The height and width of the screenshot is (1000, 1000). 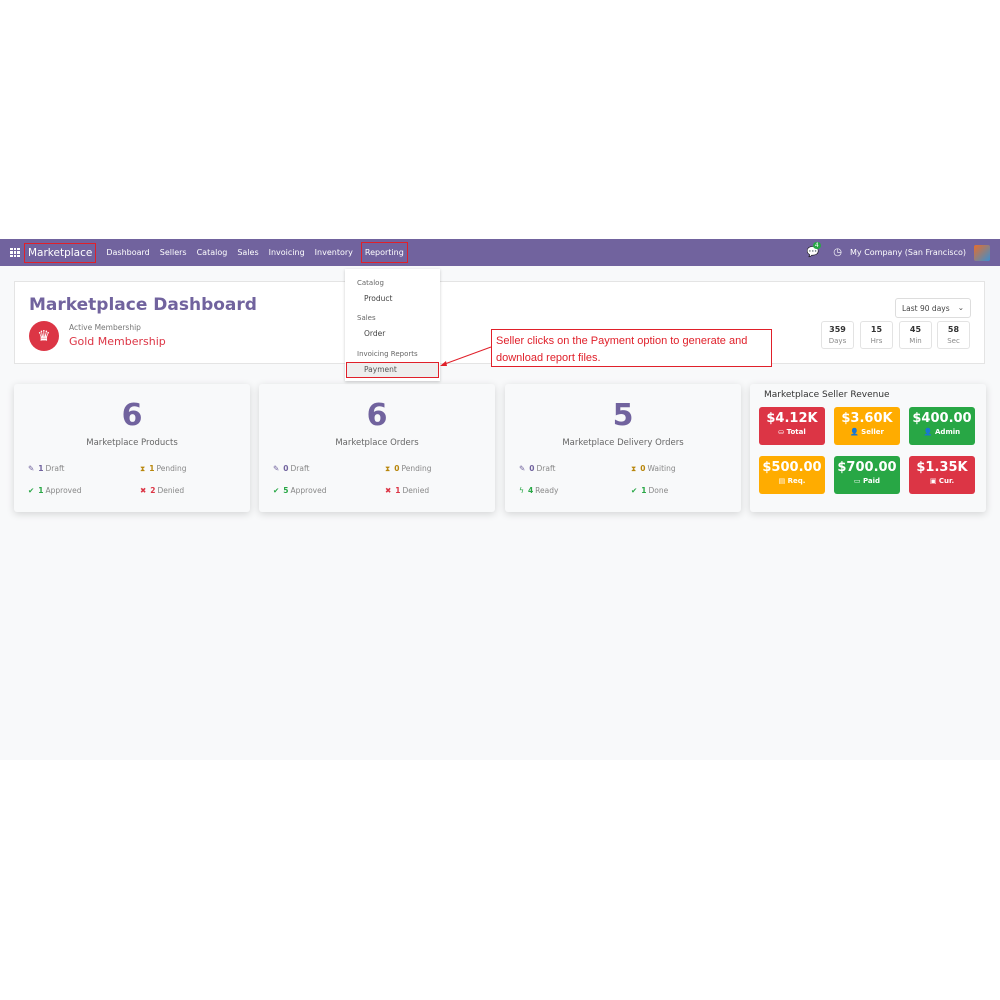 I want to click on apps-menu-icon, so click(x=15, y=252).